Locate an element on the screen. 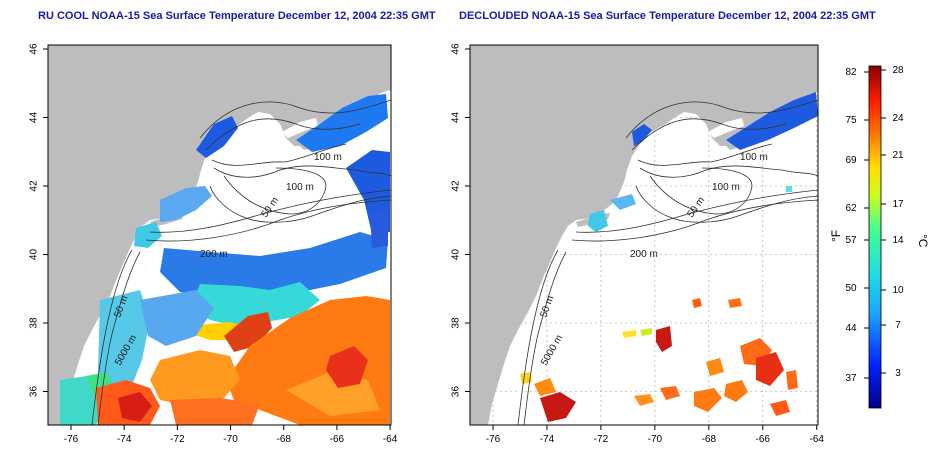 This screenshot has height=475, width=950. colorbar-ticks: 82 75 69 62 57 50 44 37 28 24 21 17 14 10 7 3 is located at coordinates (874, 224).